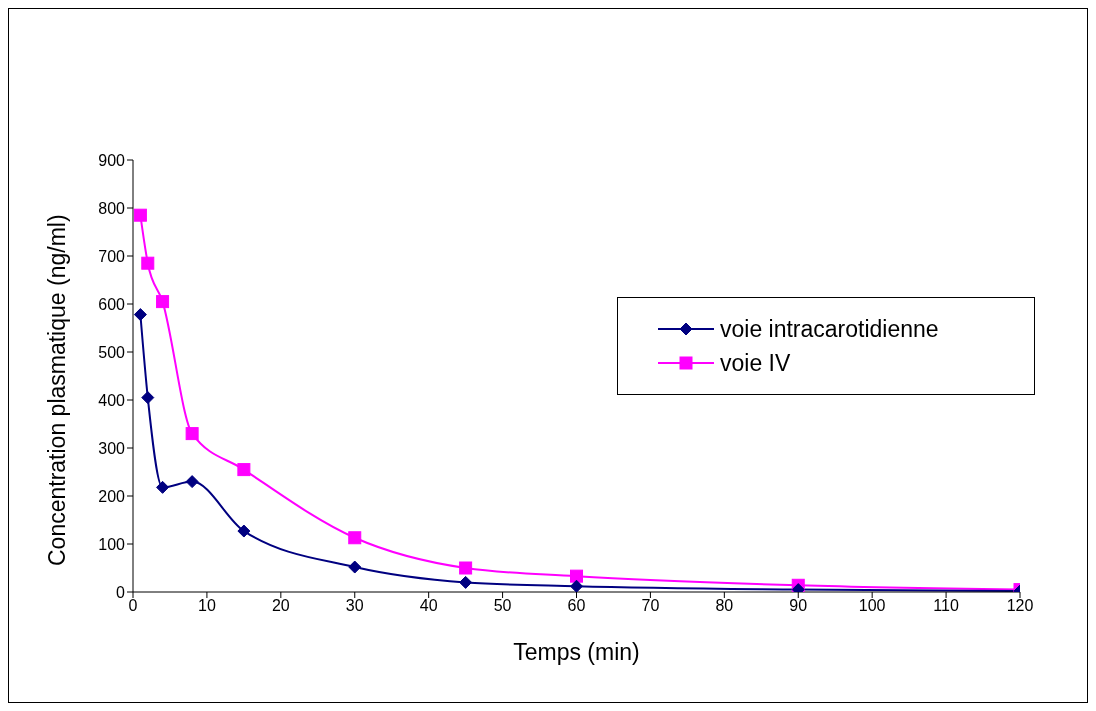  Describe the element at coordinates (133, 606) in the screenshot. I see `x-tick-label: 0` at that location.